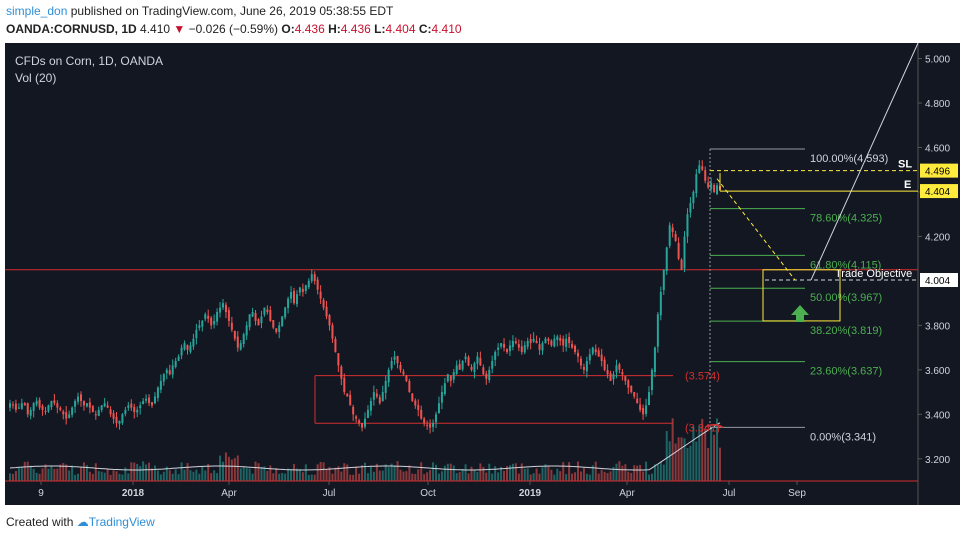 Image resolution: width=965 pixels, height=541 pixels. Describe the element at coordinates (37, 11) in the screenshot. I see `author-link: simple_don` at that location.